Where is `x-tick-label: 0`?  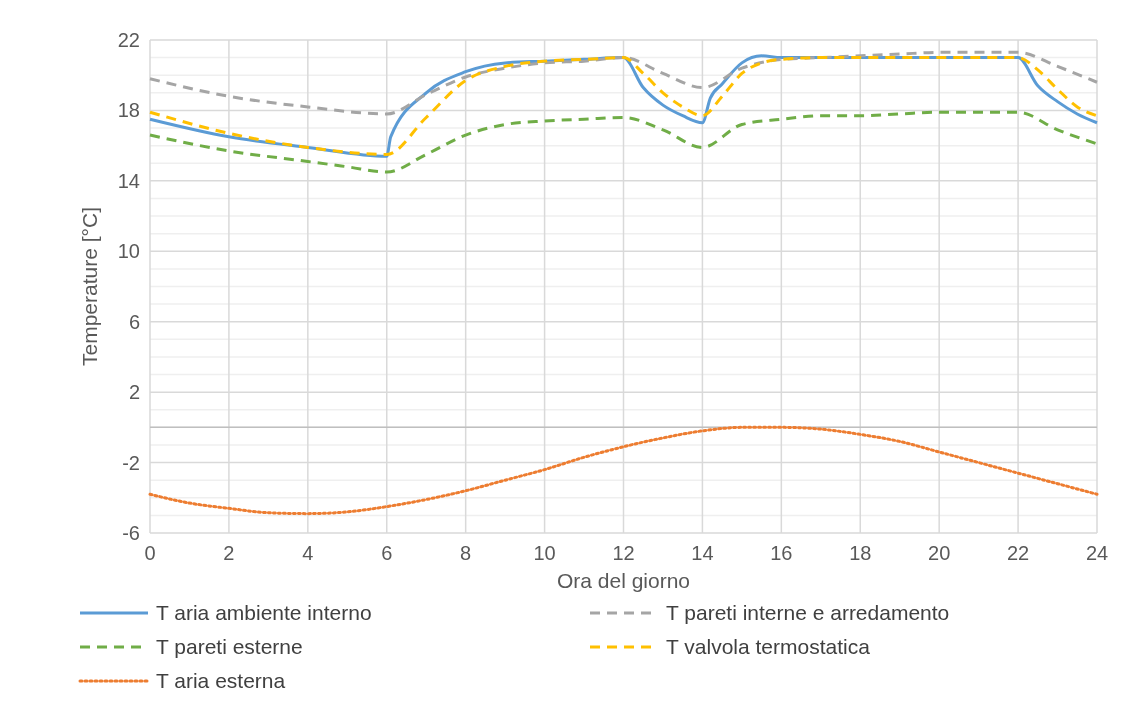 x-tick-label: 0 is located at coordinates (150, 553).